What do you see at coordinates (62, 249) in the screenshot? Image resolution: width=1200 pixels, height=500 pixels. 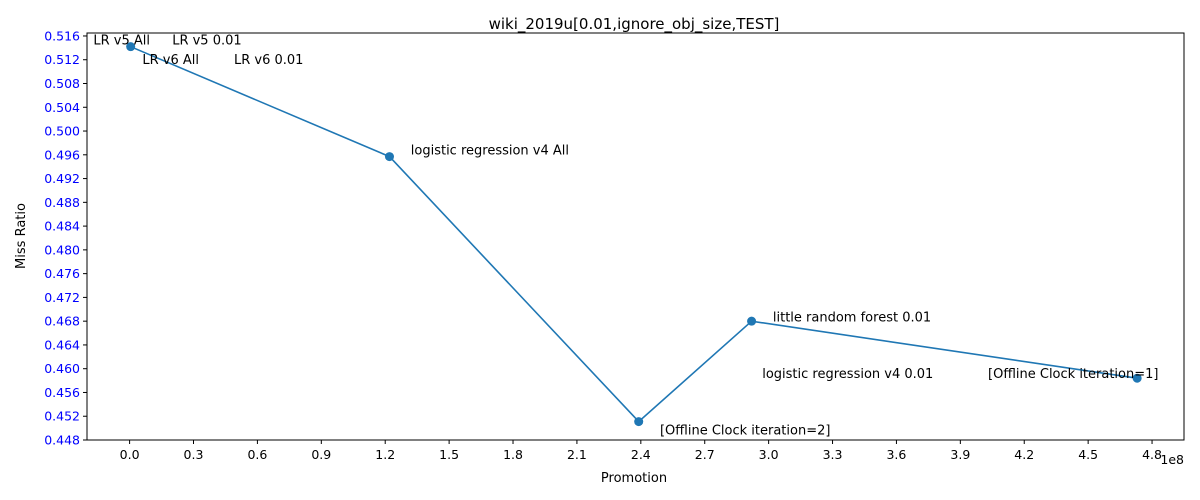 I see `y-tick-label: 0.480` at bounding box center [62, 249].